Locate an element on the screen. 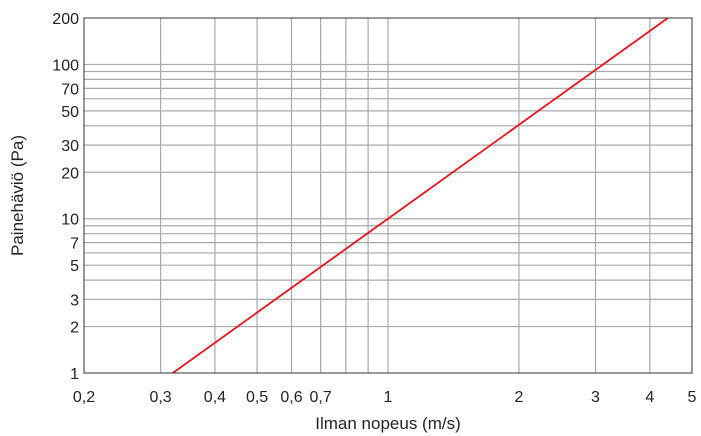  x-tick-label: 2 is located at coordinates (518, 397).